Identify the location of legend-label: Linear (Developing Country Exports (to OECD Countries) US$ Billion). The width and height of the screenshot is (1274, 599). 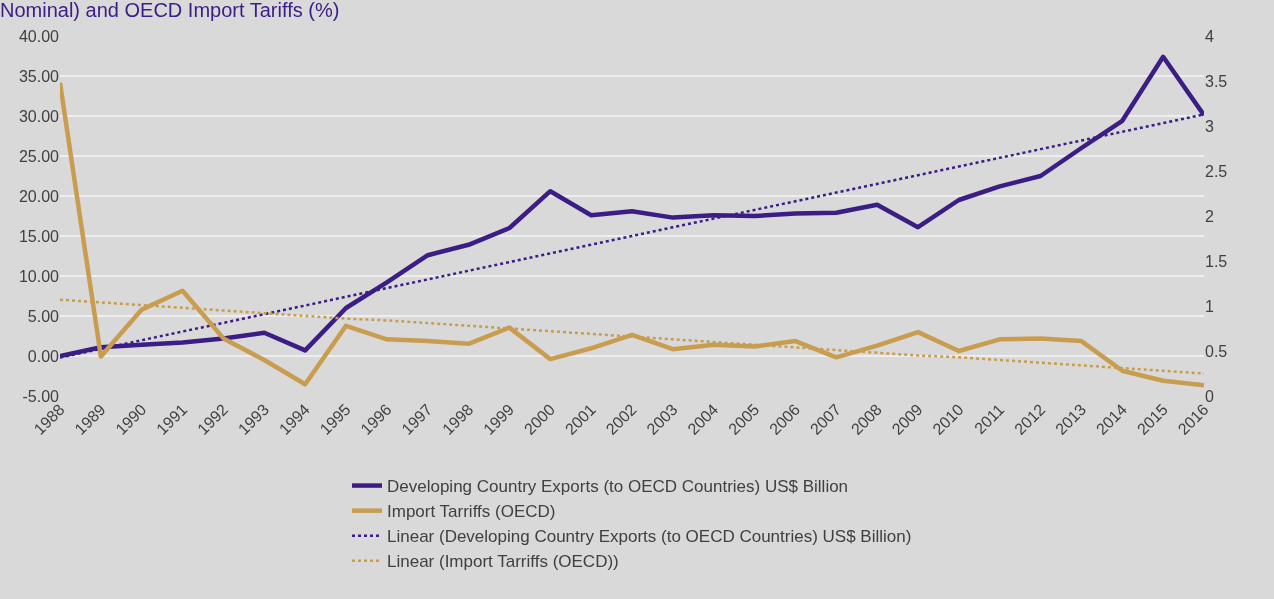
(649, 537).